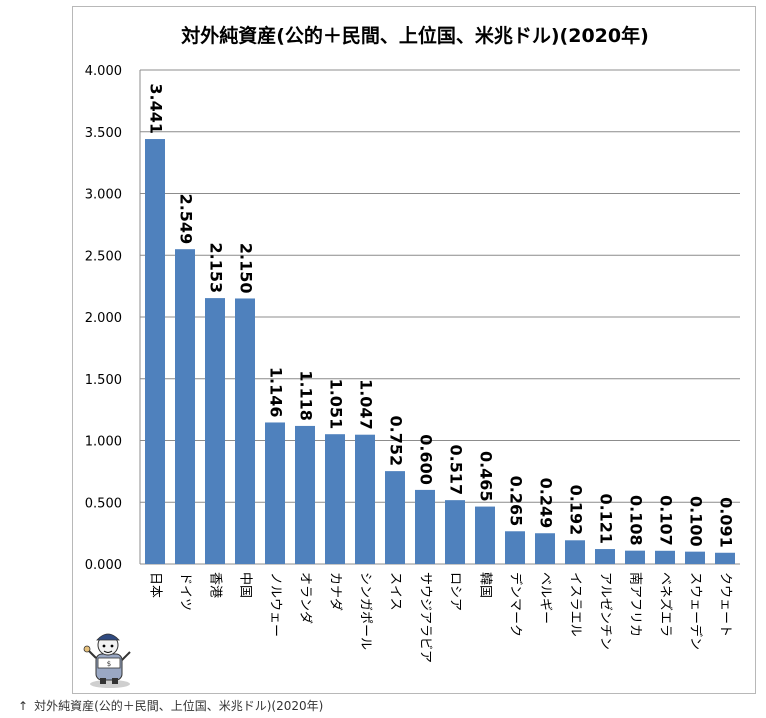 The width and height of the screenshot is (766, 718). Describe the element at coordinates (156, 108) in the screenshot. I see `data-label: 3.441` at that location.